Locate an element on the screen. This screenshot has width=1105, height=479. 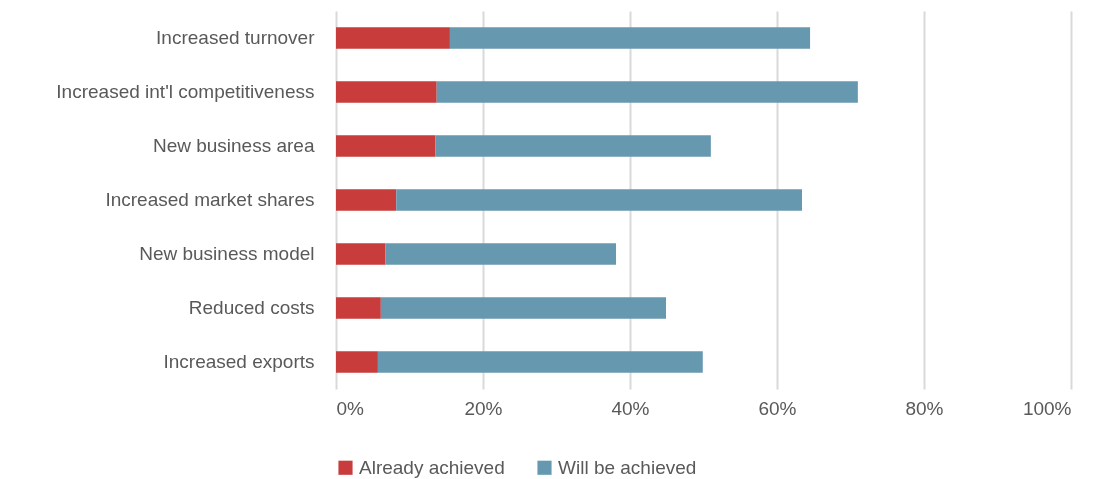
y-tick-label: New business area is located at coordinates (233, 145).